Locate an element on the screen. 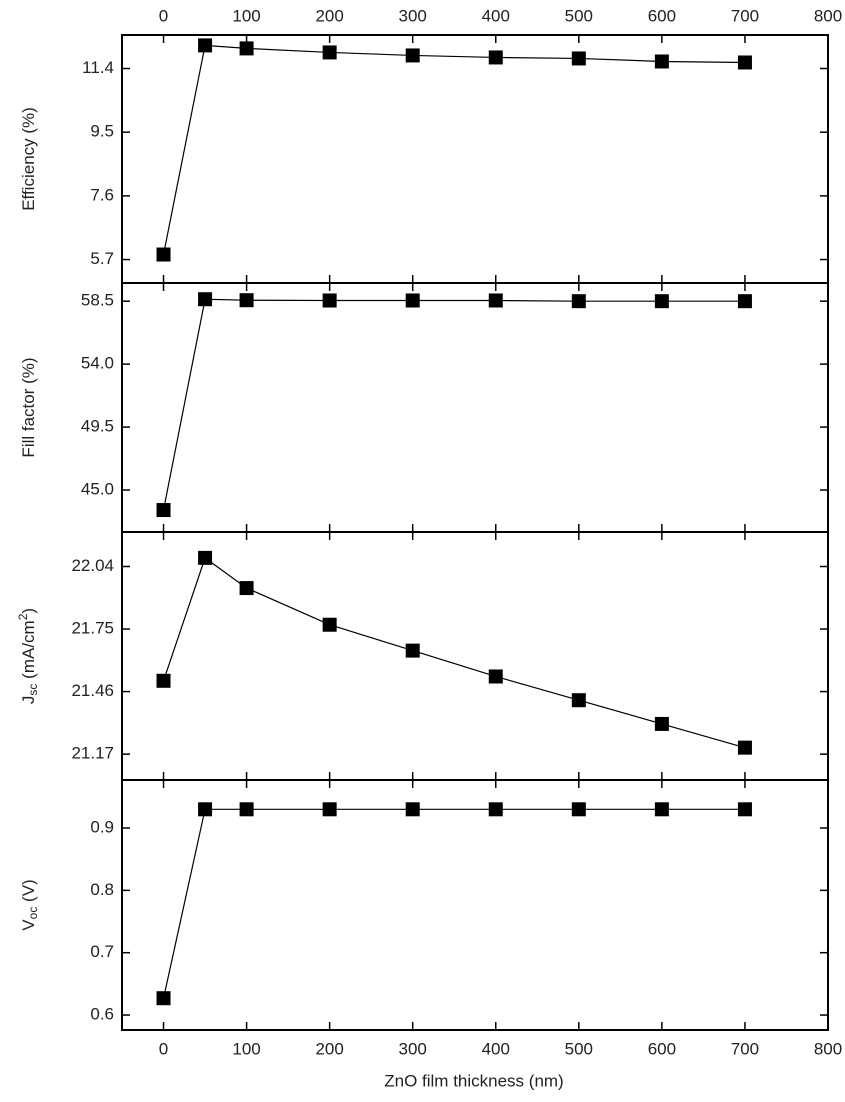 This screenshot has width=845, height=1102. y-axis-title-part: V is located at coordinates (28, 925).